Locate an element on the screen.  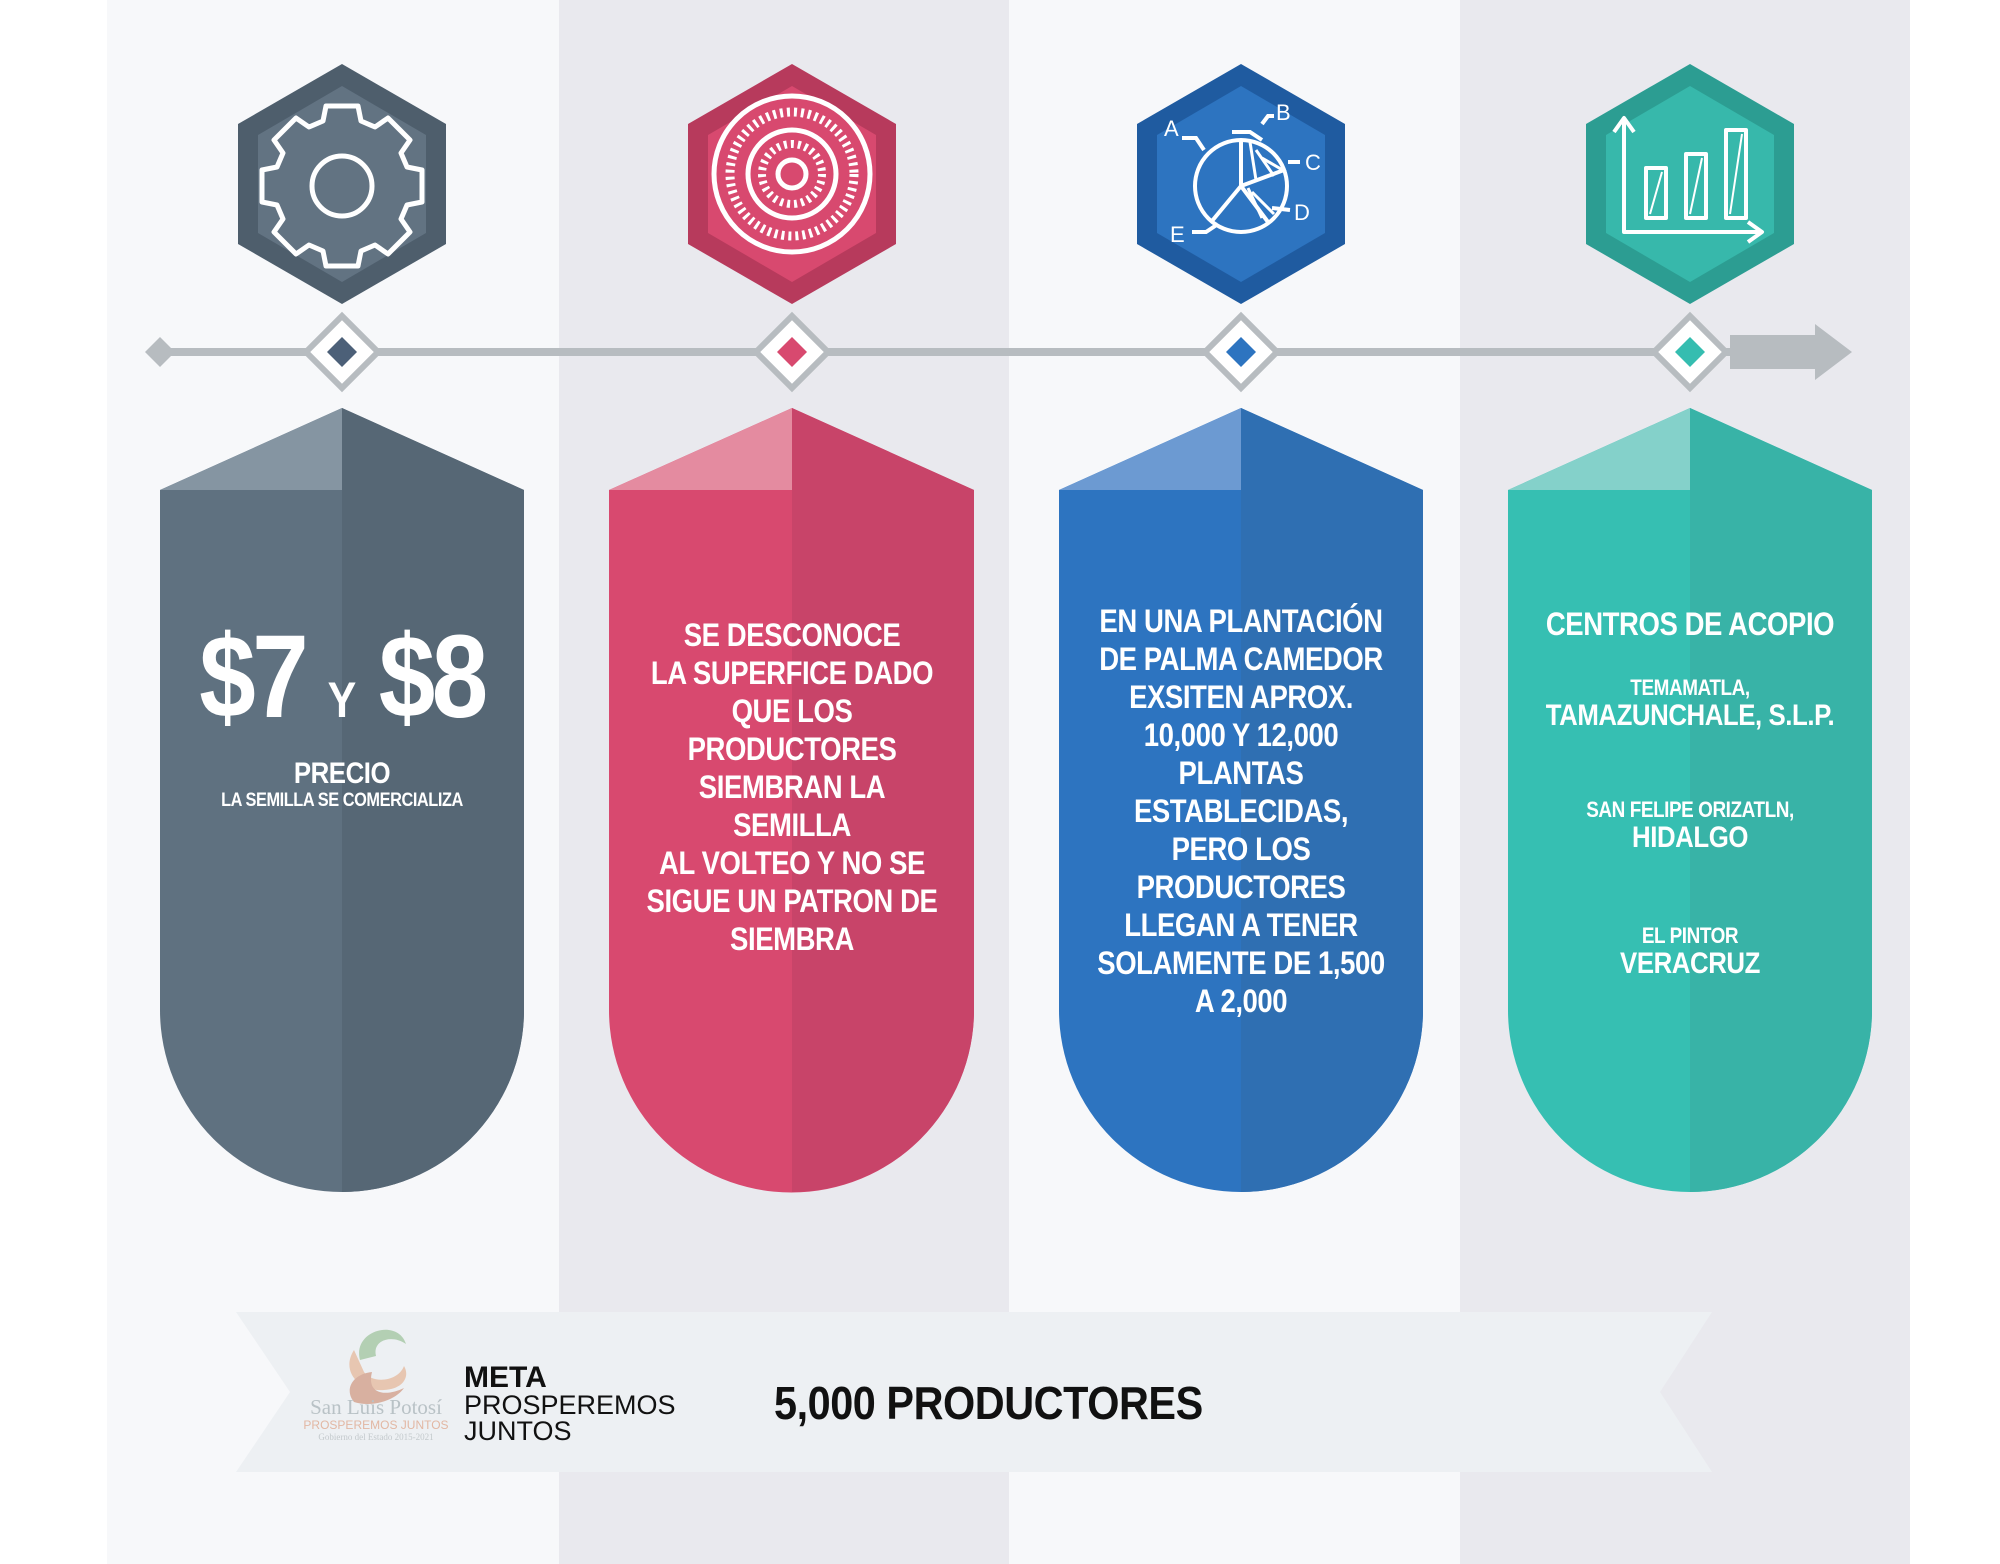
panel2-line: SIEMBRA is located at coordinates (792, 939).